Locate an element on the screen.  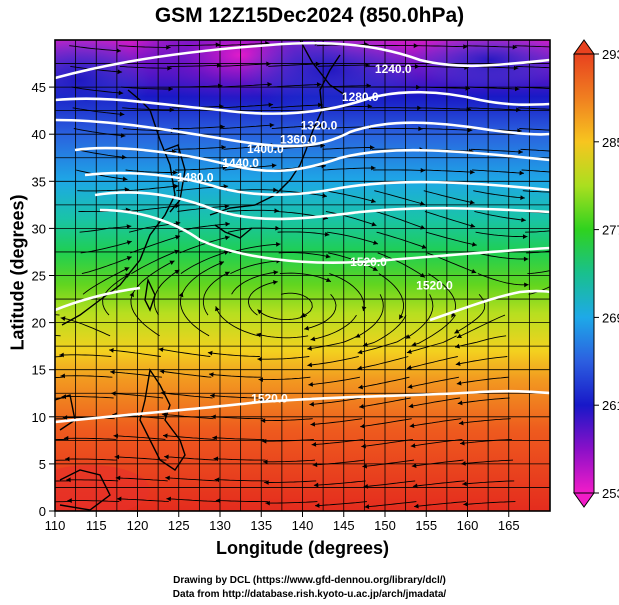
contour-label: 1520.0 is located at coordinates (368, 262).